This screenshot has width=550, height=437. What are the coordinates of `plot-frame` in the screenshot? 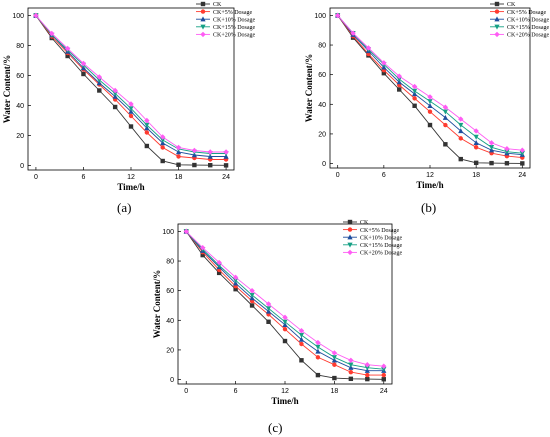 It's located at (430, 88).